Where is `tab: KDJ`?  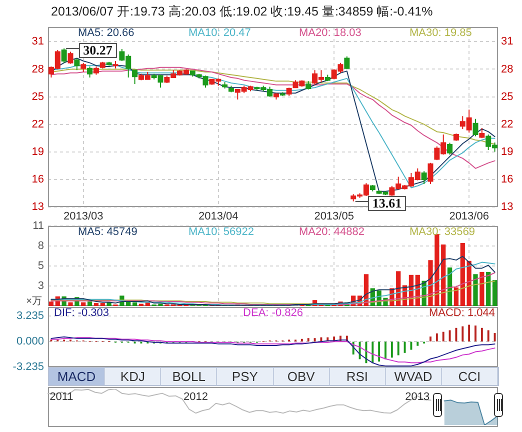 tab: KDJ is located at coordinates (133, 376).